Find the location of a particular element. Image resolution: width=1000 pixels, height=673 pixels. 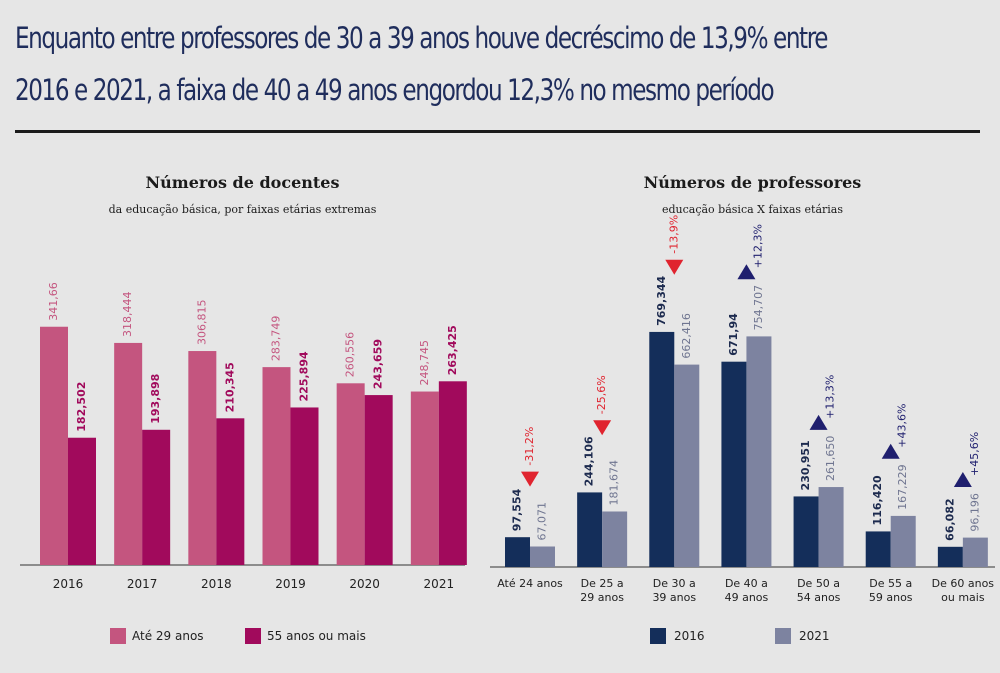

chart-1-legend-label-at-29-anos: Até 29 anos is located at coordinates (168, 636).